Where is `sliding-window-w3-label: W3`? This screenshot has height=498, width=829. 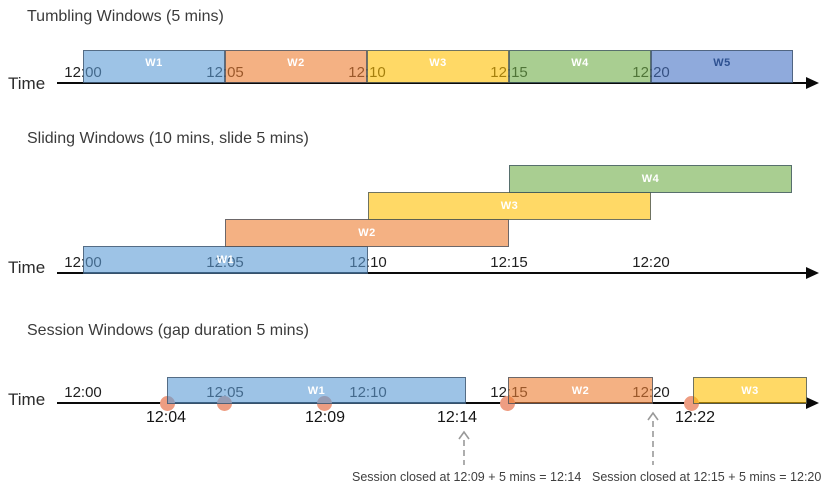 sliding-window-w3-label: W3 is located at coordinates (509, 206).